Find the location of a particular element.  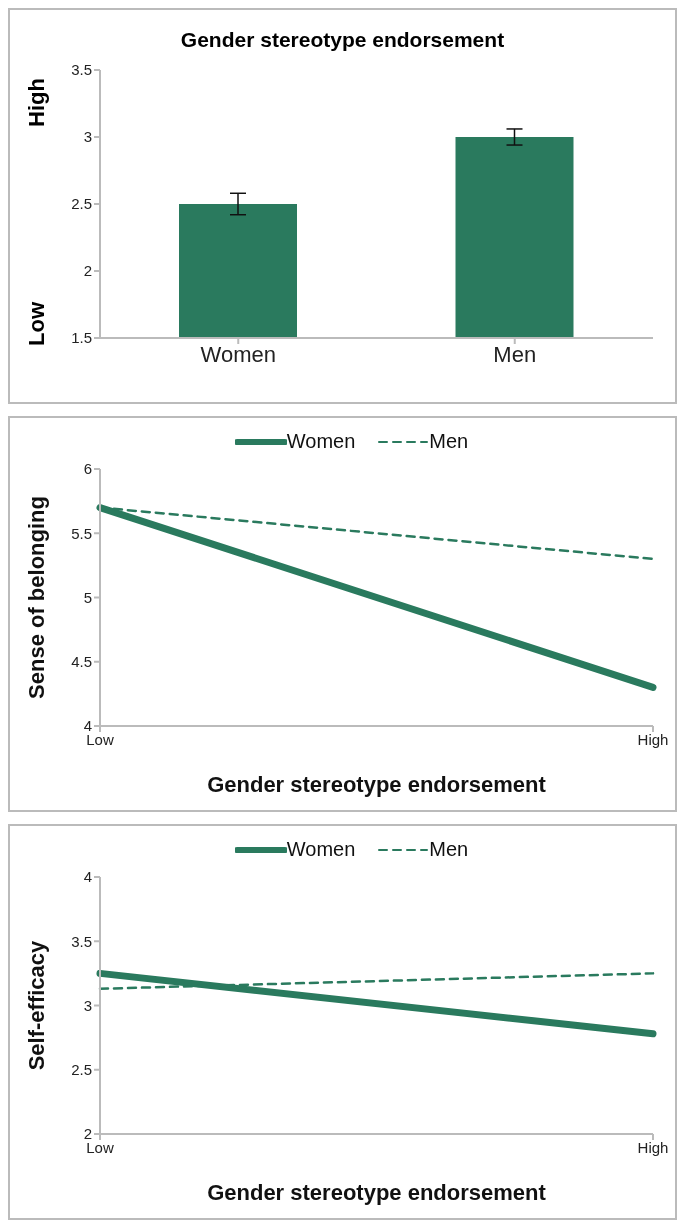

text: High is located at coordinates (37, 102).